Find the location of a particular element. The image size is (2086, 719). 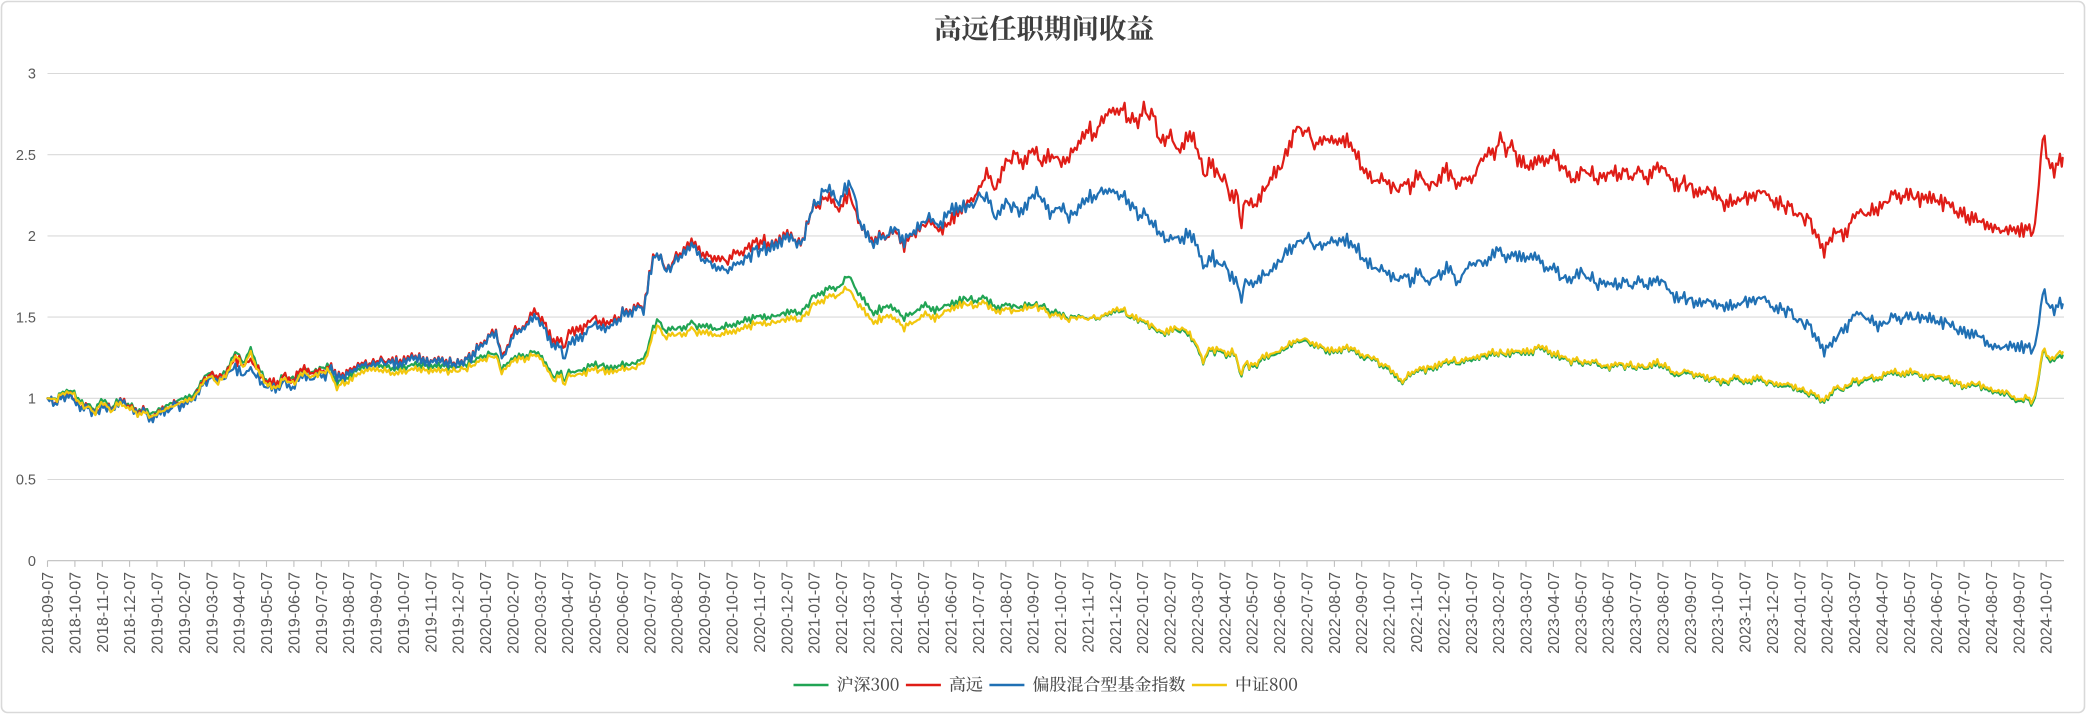

svg-text: 2019-02-07 is located at coordinates (185, 613).